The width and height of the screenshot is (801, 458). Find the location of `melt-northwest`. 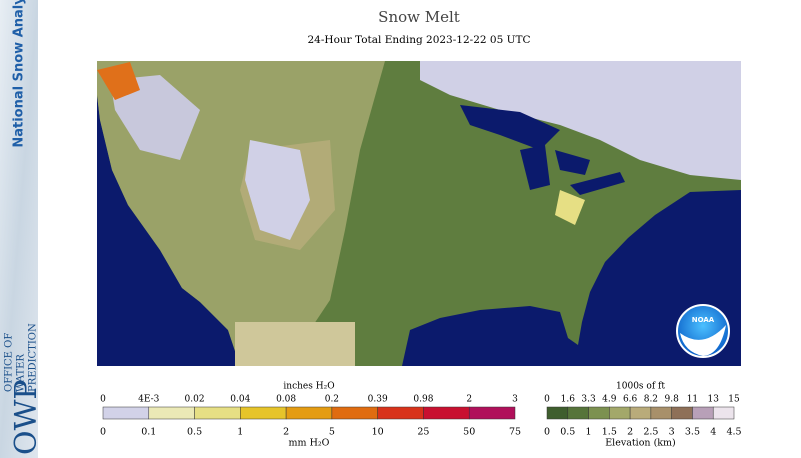

melt-northwest is located at coordinates (118, 81).